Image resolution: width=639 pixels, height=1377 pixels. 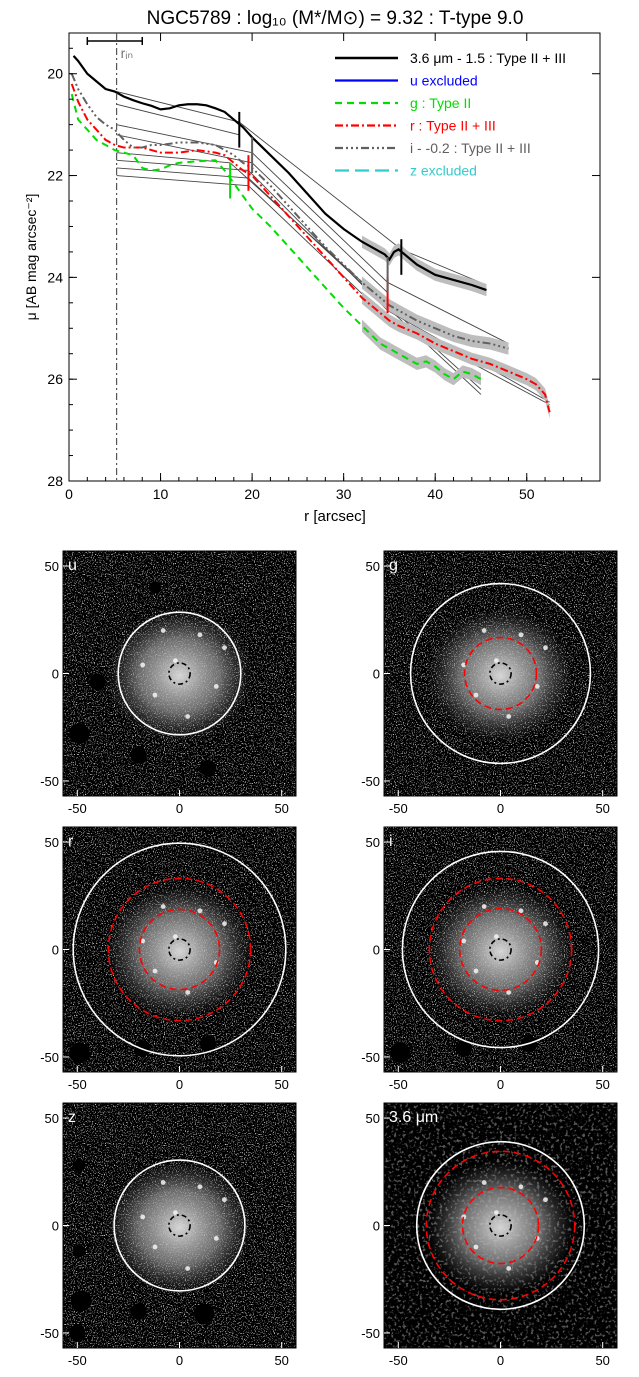 What do you see at coordinates (391, 841) in the screenshot?
I see `panel-band-label: i` at bounding box center [391, 841].